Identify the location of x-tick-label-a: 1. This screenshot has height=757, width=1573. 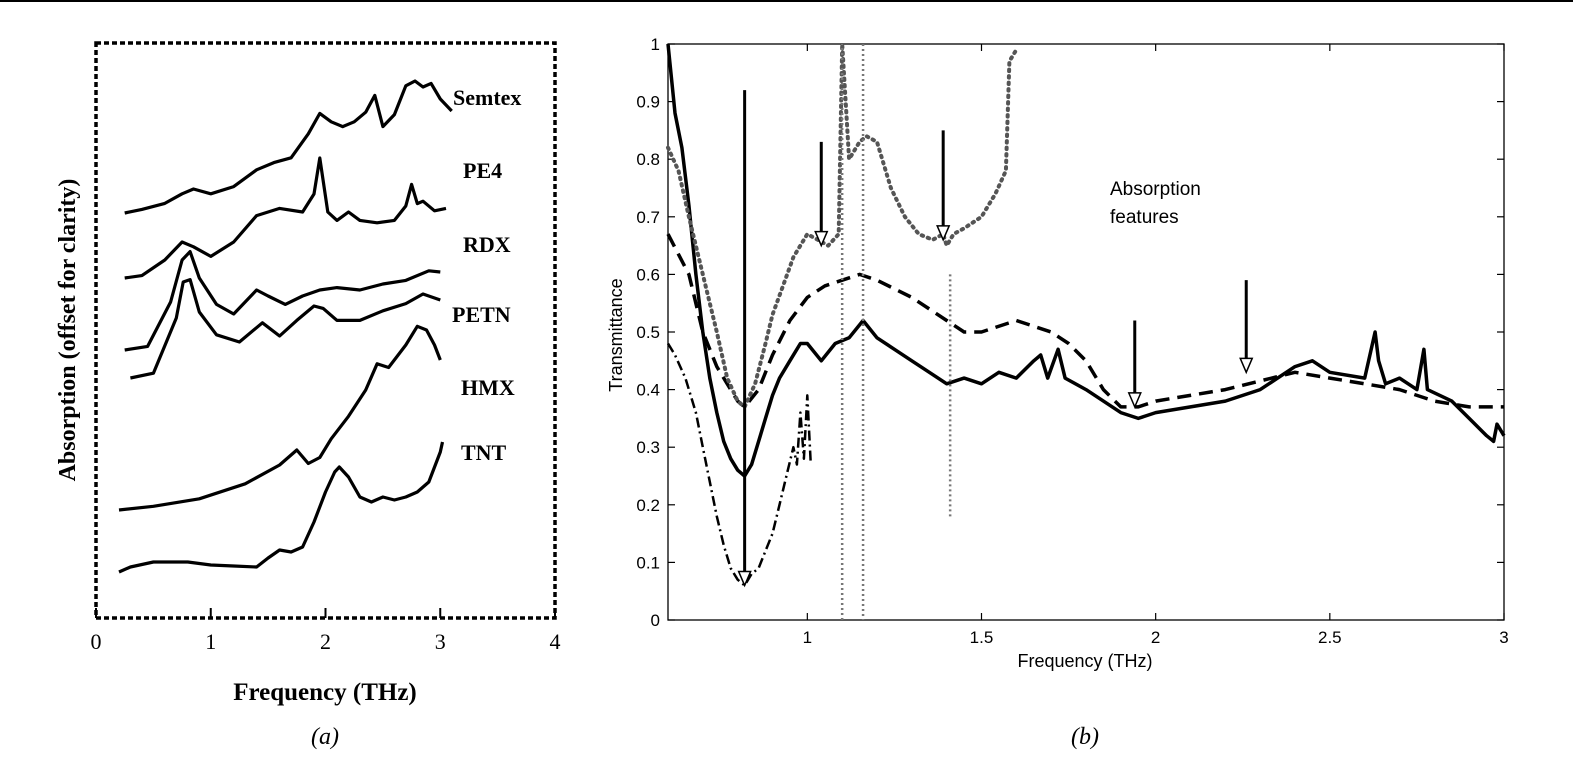
(210, 641).